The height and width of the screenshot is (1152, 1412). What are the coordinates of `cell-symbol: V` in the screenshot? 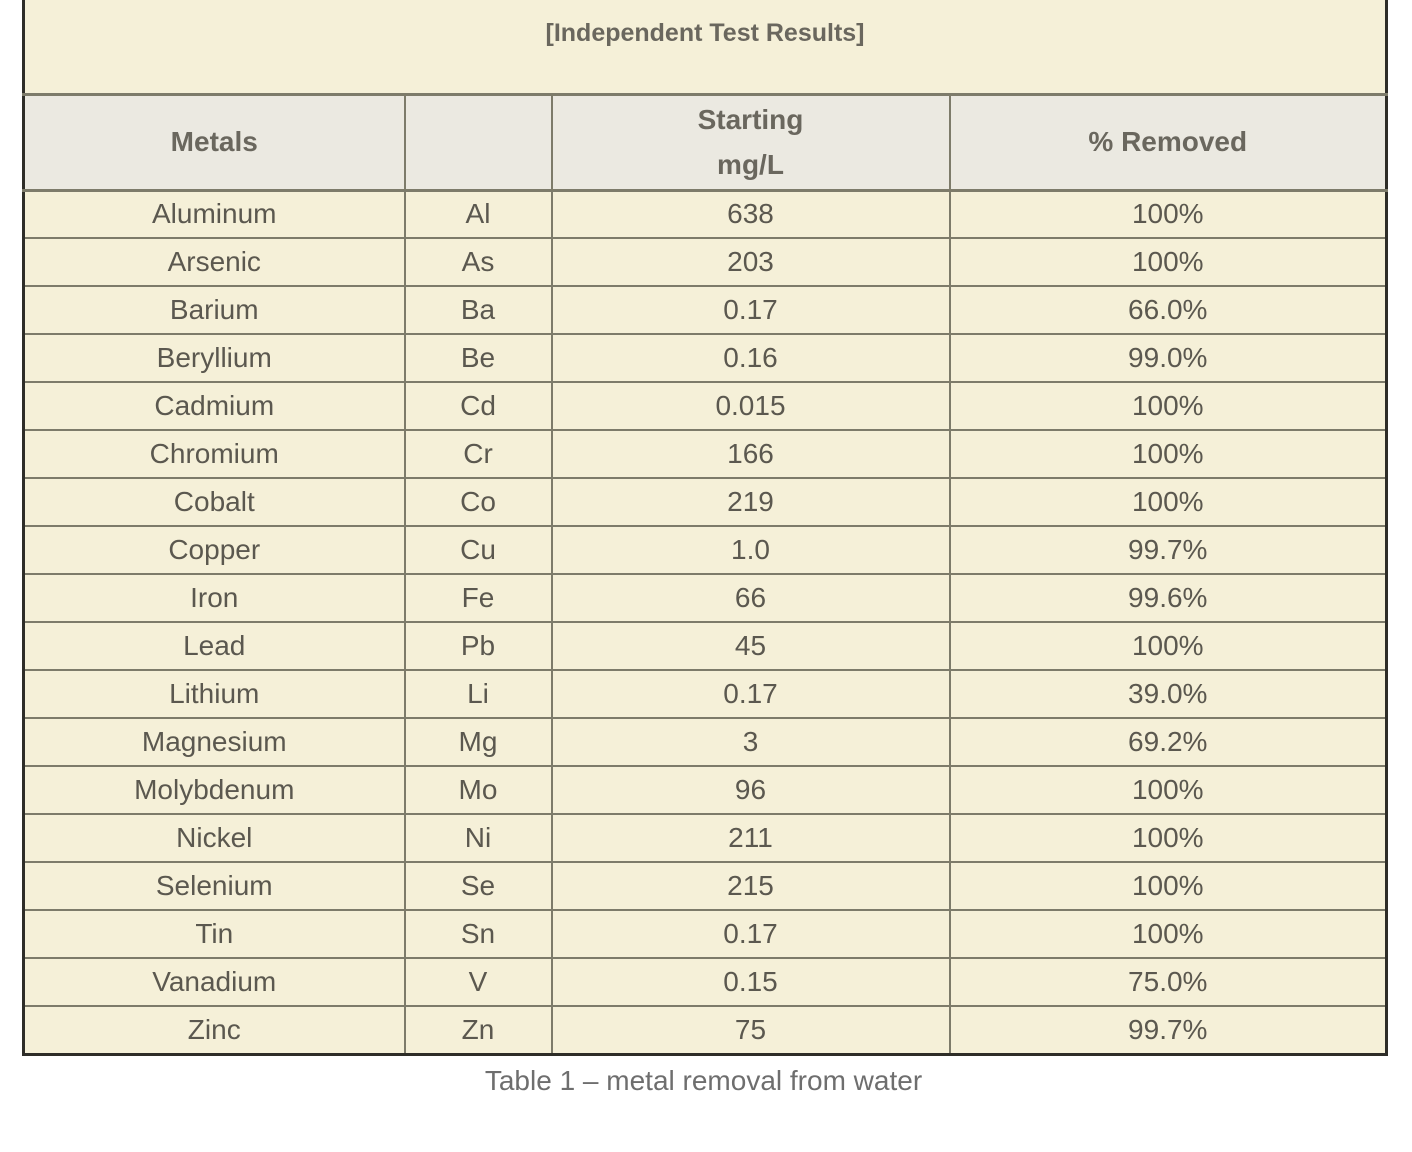 It's located at (478, 982).